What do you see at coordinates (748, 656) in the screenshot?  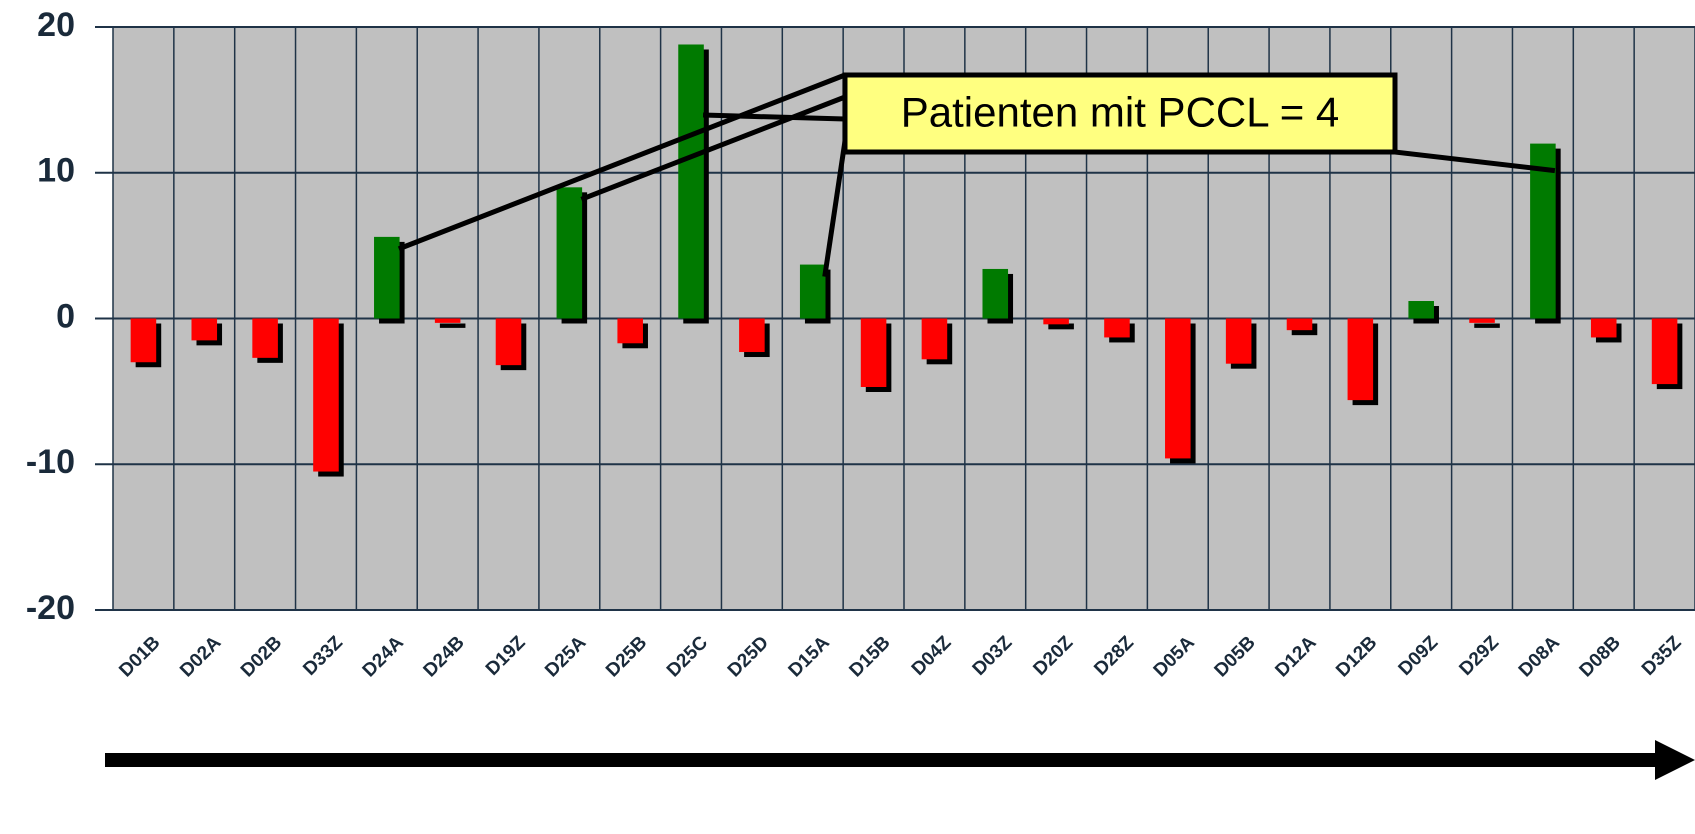 I see `x-tick-label: D25D` at bounding box center [748, 656].